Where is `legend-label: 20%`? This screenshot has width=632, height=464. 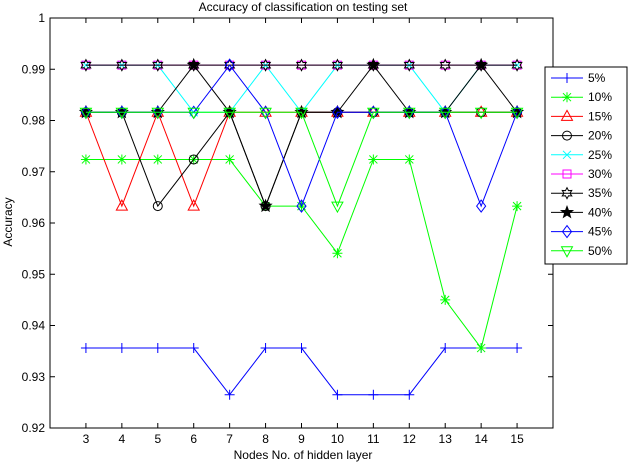
legend-label: 20% is located at coordinates (600, 136).